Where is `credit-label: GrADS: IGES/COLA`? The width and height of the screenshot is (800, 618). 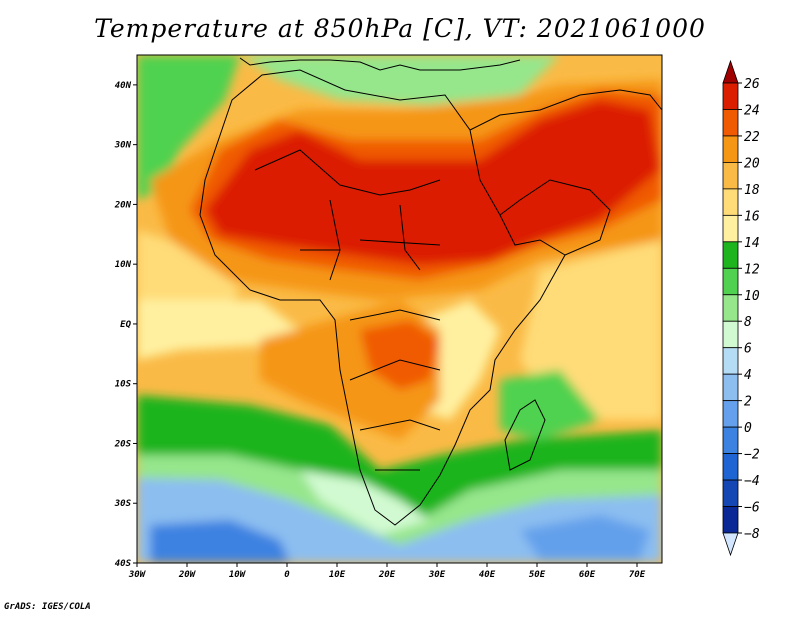
credit-label: GrADS: IGES/COLA is located at coordinates (47, 607).